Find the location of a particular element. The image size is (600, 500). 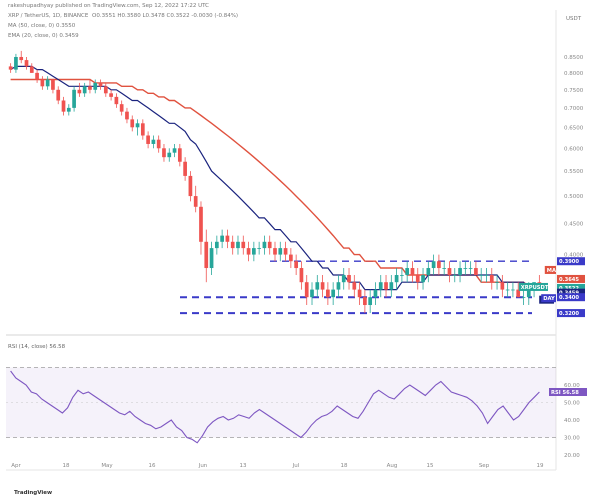

rsi-value-text: RSI 56.58 is located at coordinates (565, 393).